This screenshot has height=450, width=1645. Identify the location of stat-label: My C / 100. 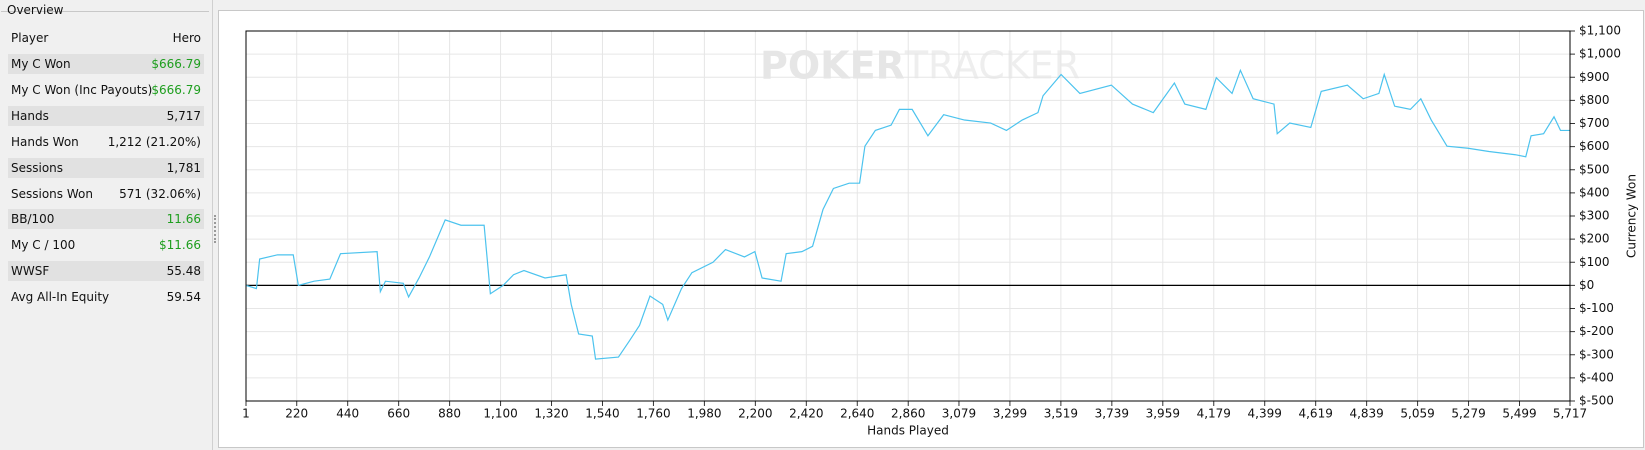
(43, 245).